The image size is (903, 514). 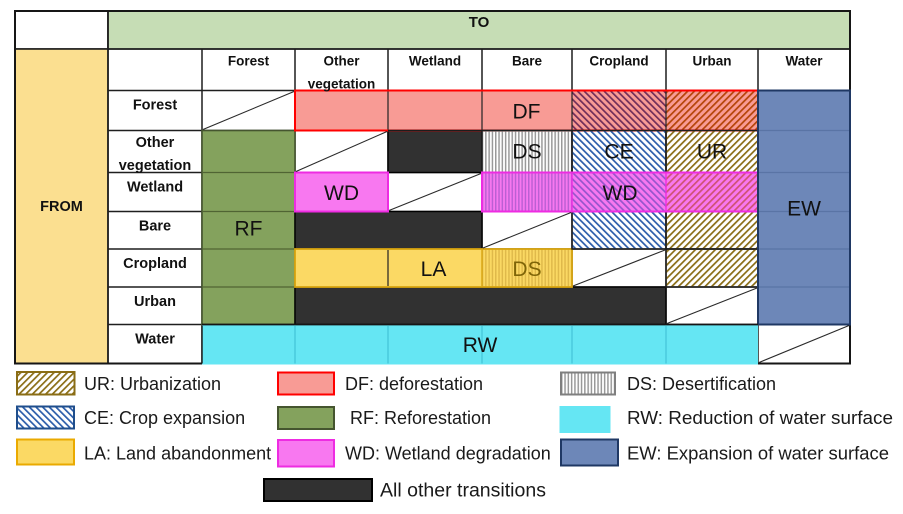 What do you see at coordinates (61, 207) in the screenshot?
I see `svg-text: FROM` at bounding box center [61, 207].